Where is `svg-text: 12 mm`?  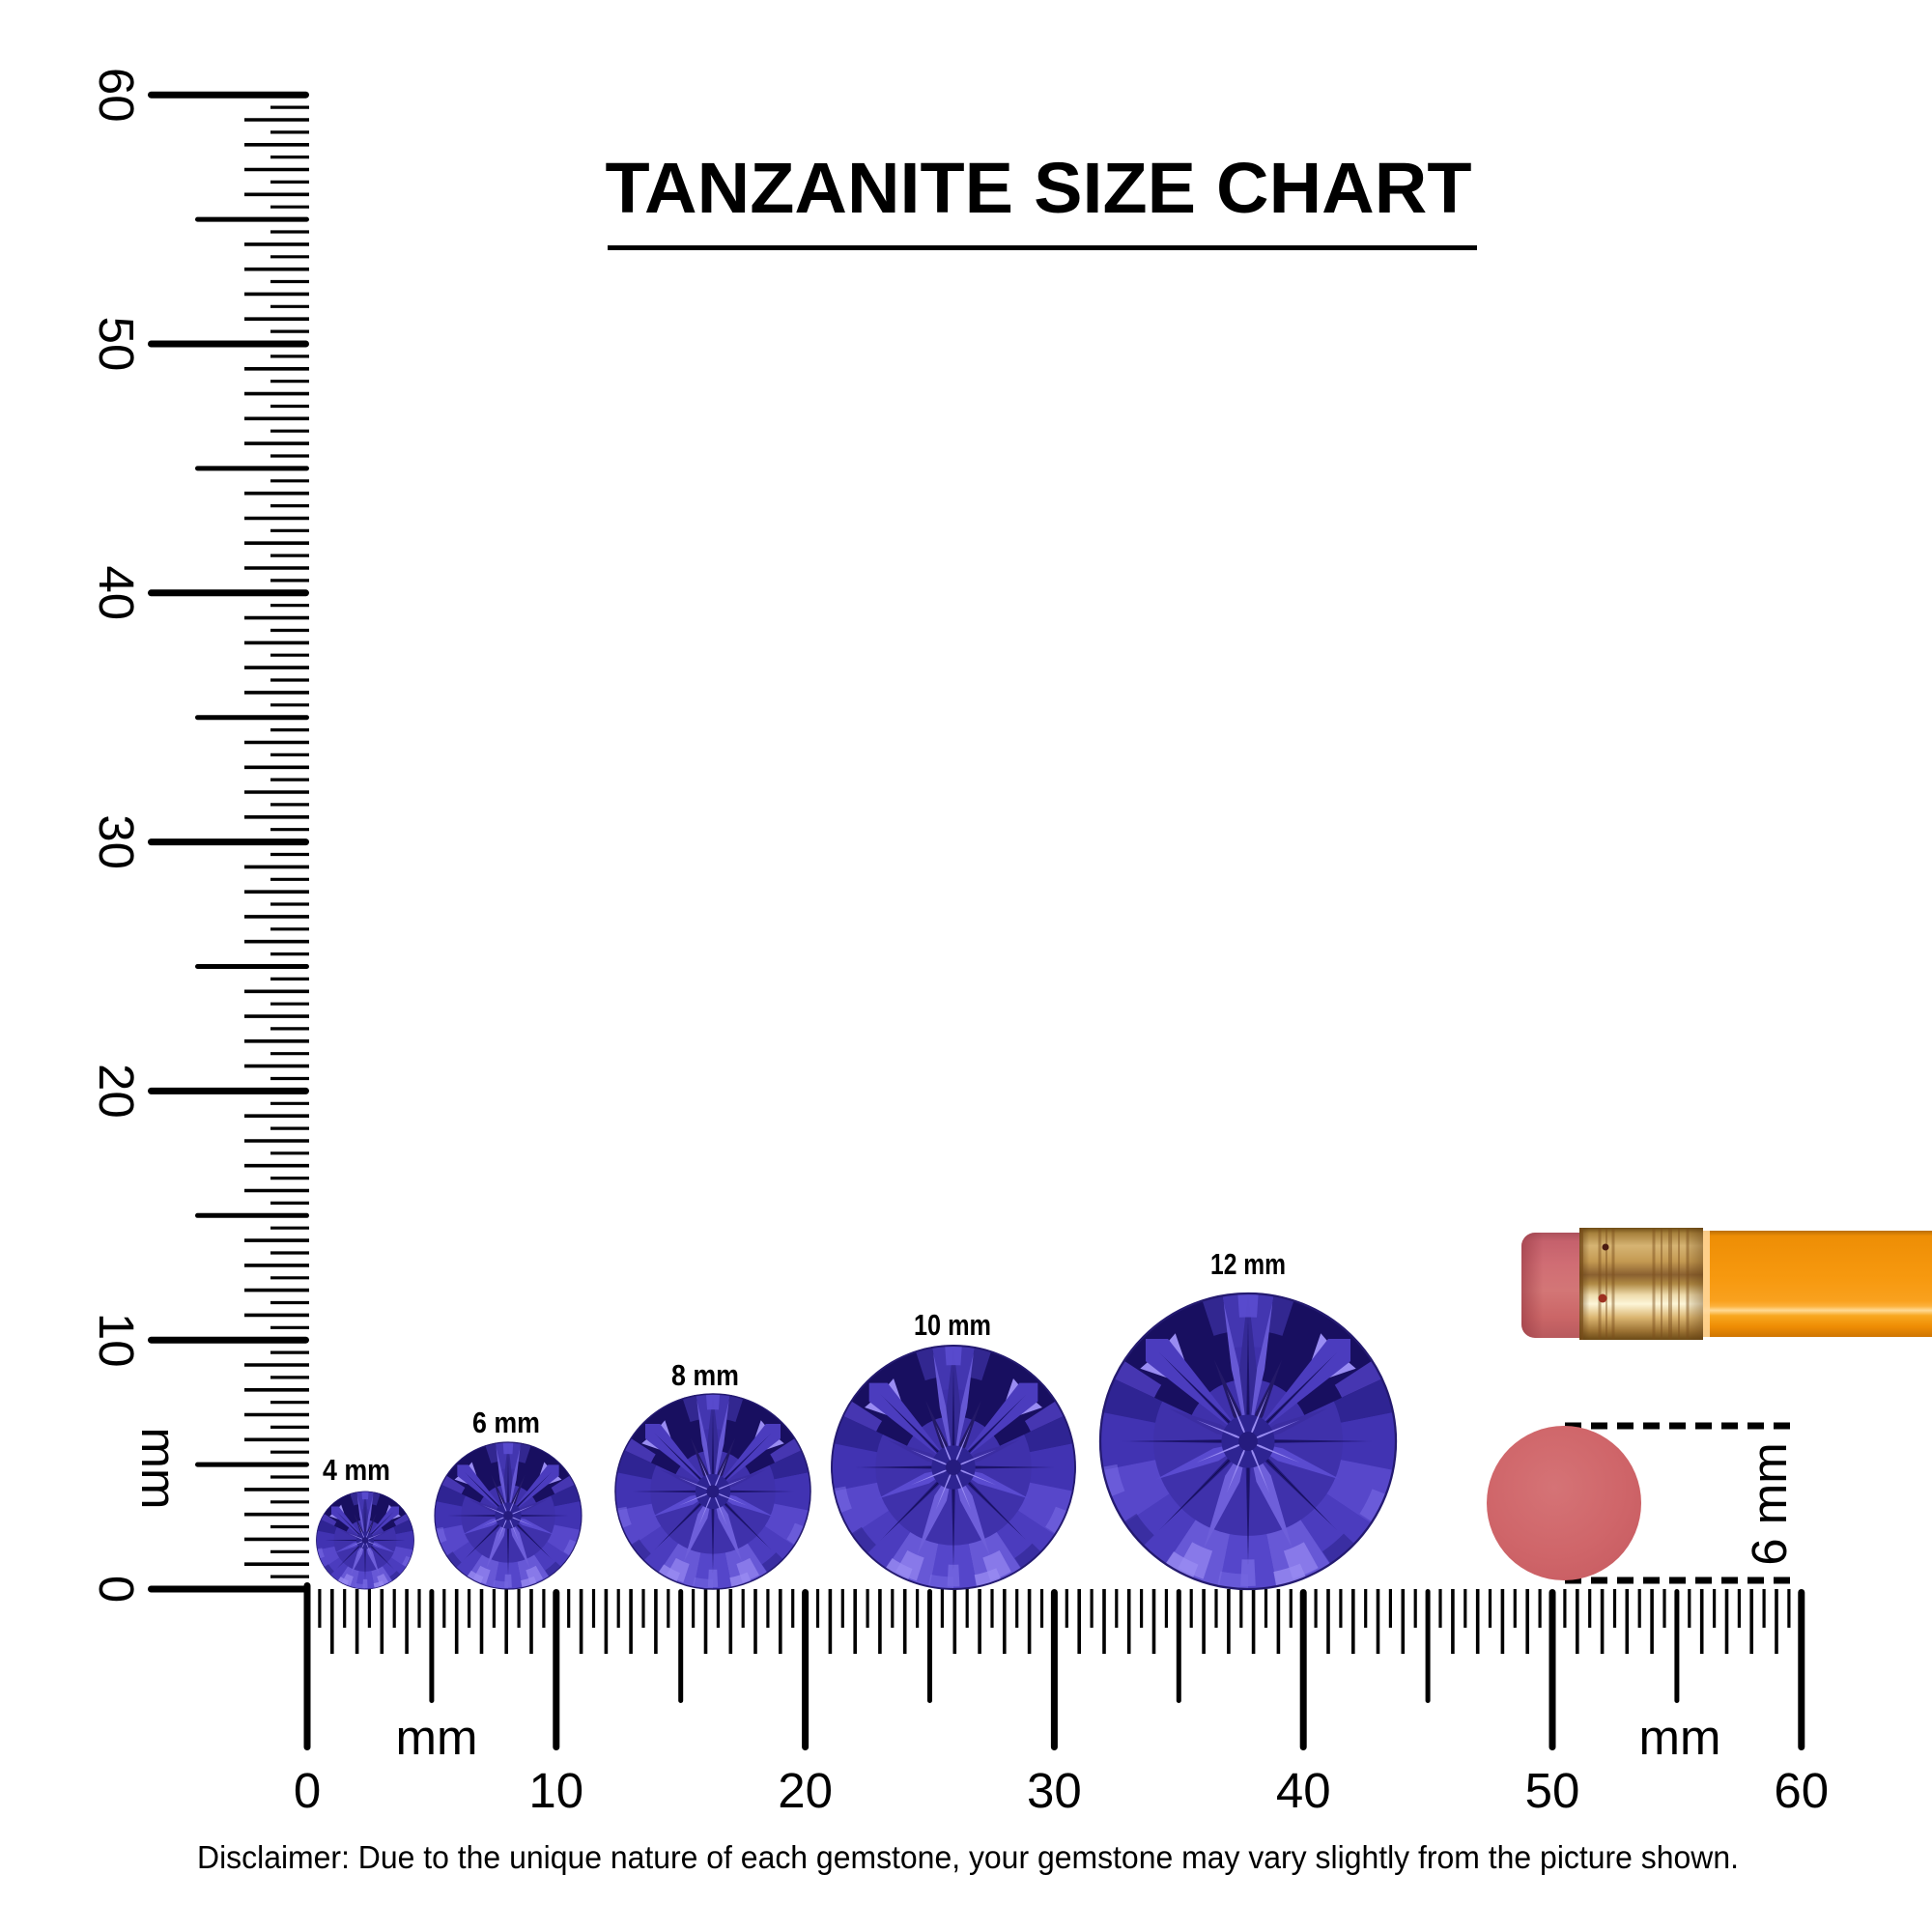
svg-text: 12 mm is located at coordinates (1248, 1264).